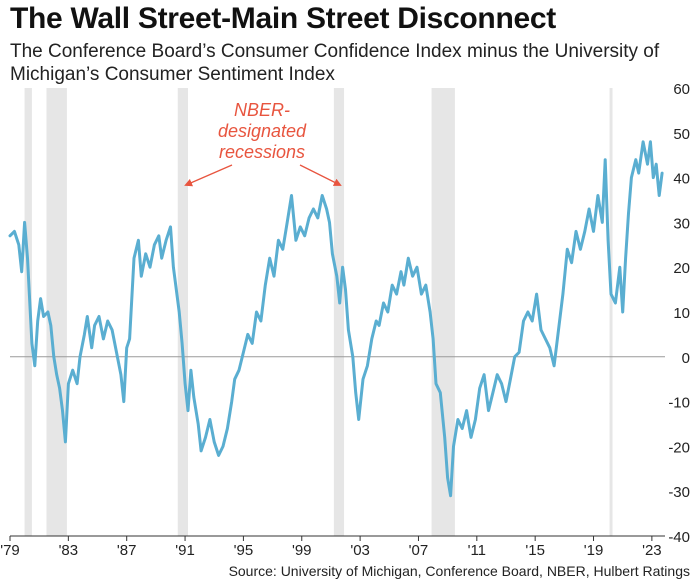  What do you see at coordinates (127, 550) in the screenshot?
I see `x-tick-label: '87` at bounding box center [127, 550].